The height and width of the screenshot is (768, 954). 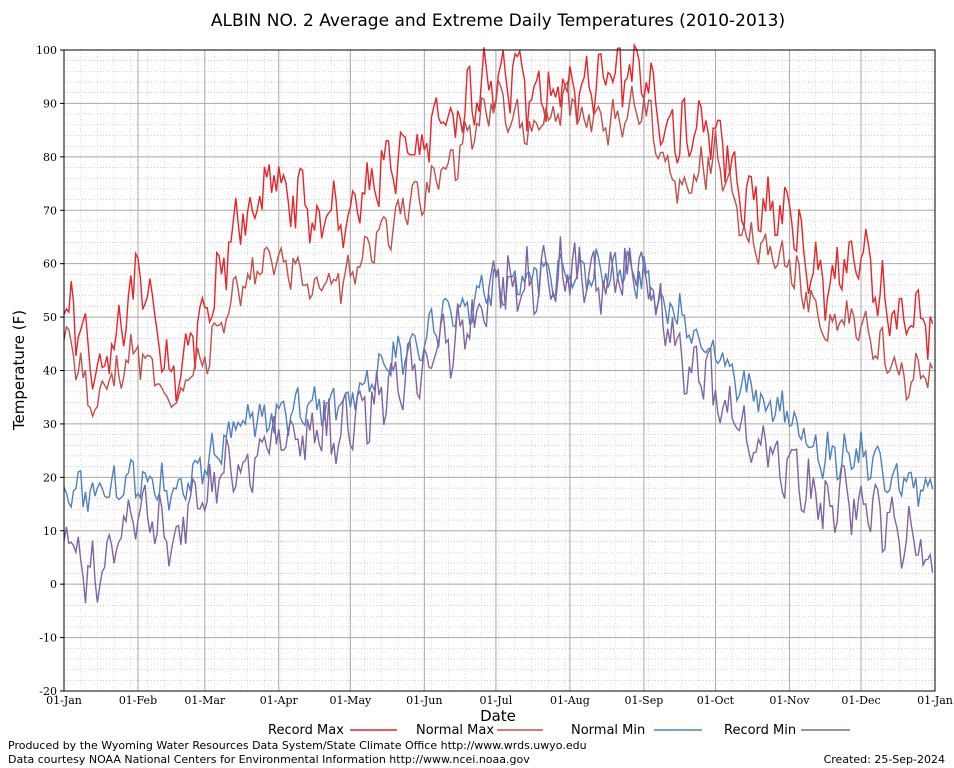 I want to click on x-tick-label: 01-Mar, so click(x=205, y=700).